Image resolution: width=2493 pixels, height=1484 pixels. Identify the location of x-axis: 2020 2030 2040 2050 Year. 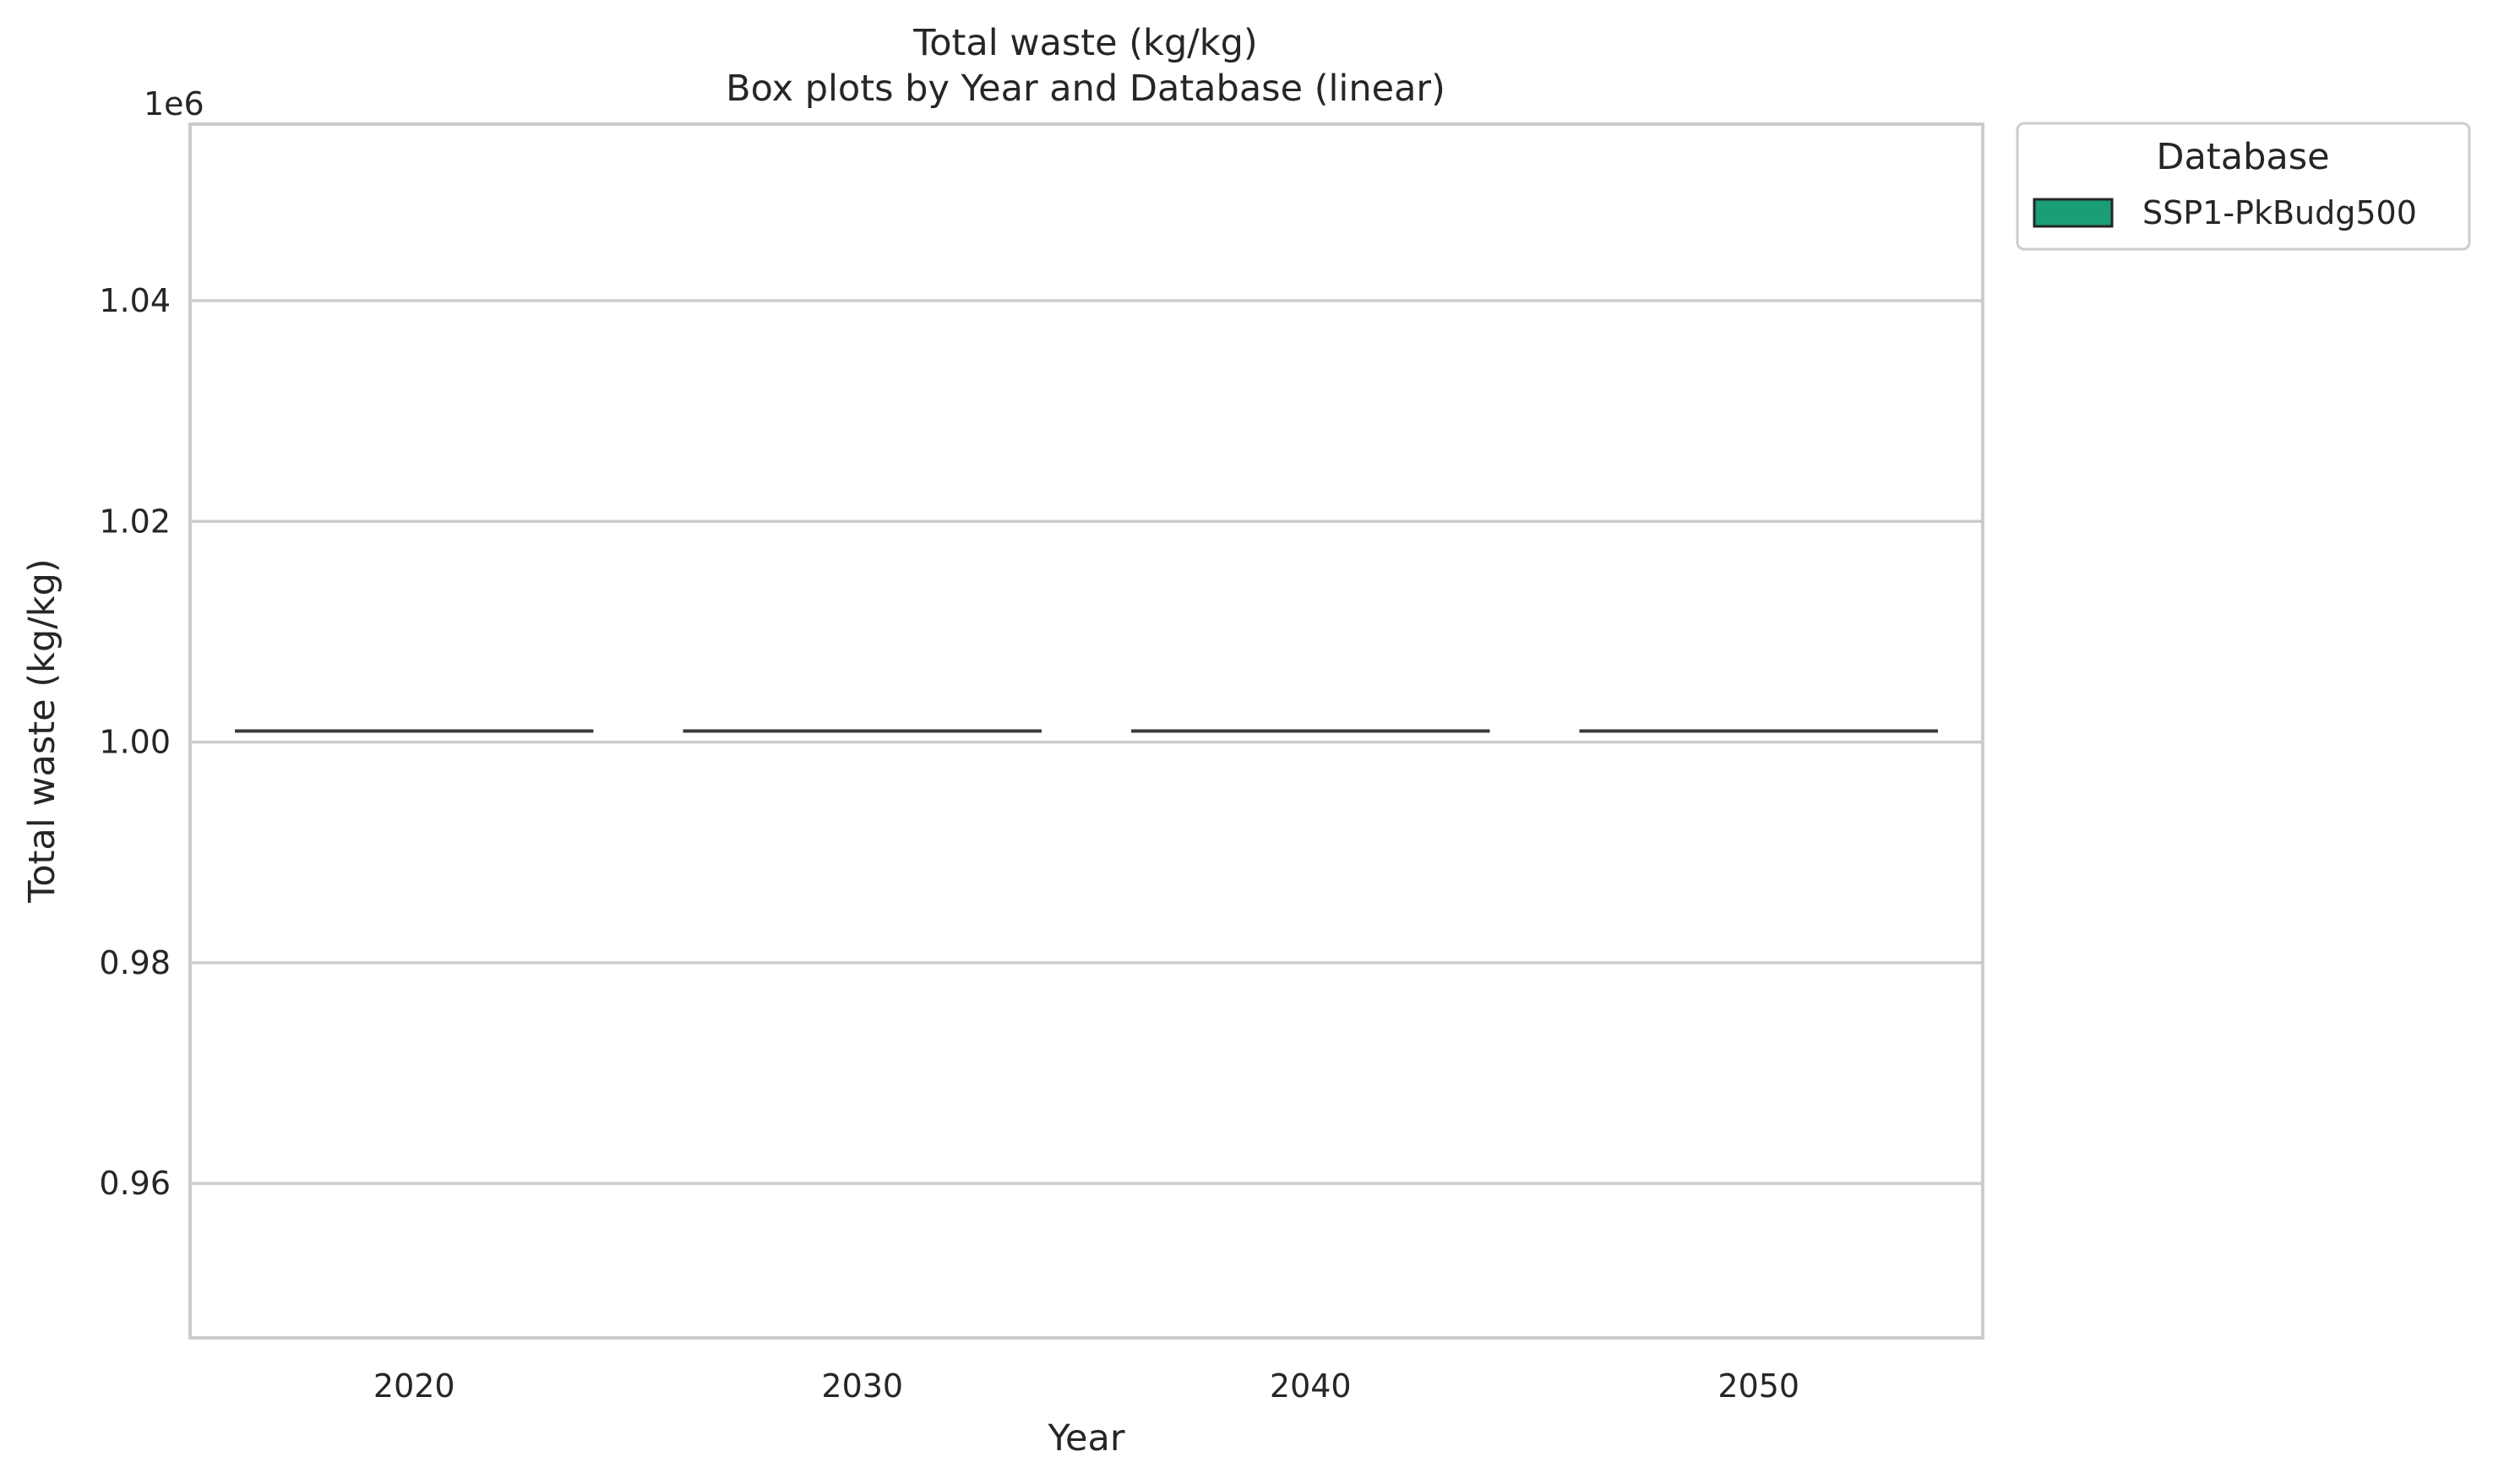
(1086, 1413).